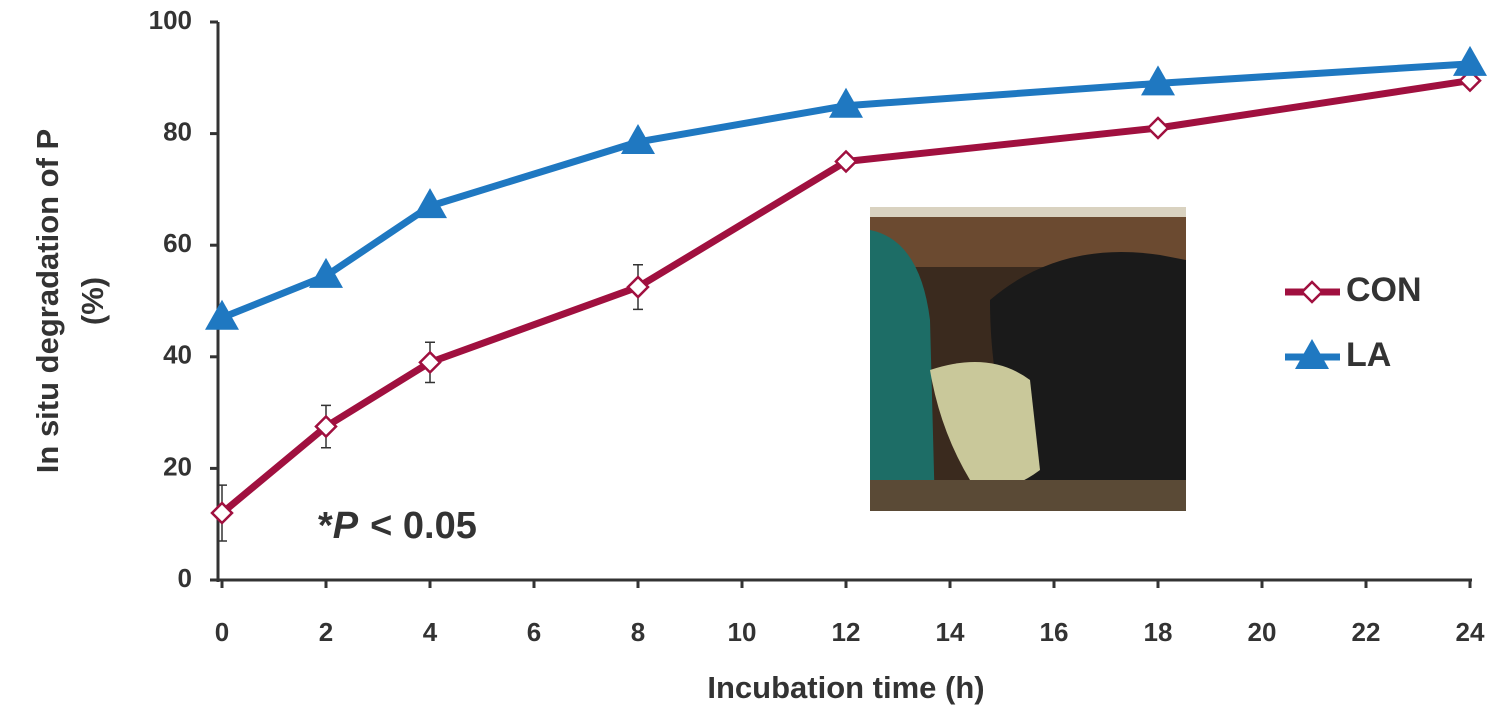  What do you see at coordinates (177, 466) in the screenshot?
I see `y-tick-label: 20` at bounding box center [177, 466].